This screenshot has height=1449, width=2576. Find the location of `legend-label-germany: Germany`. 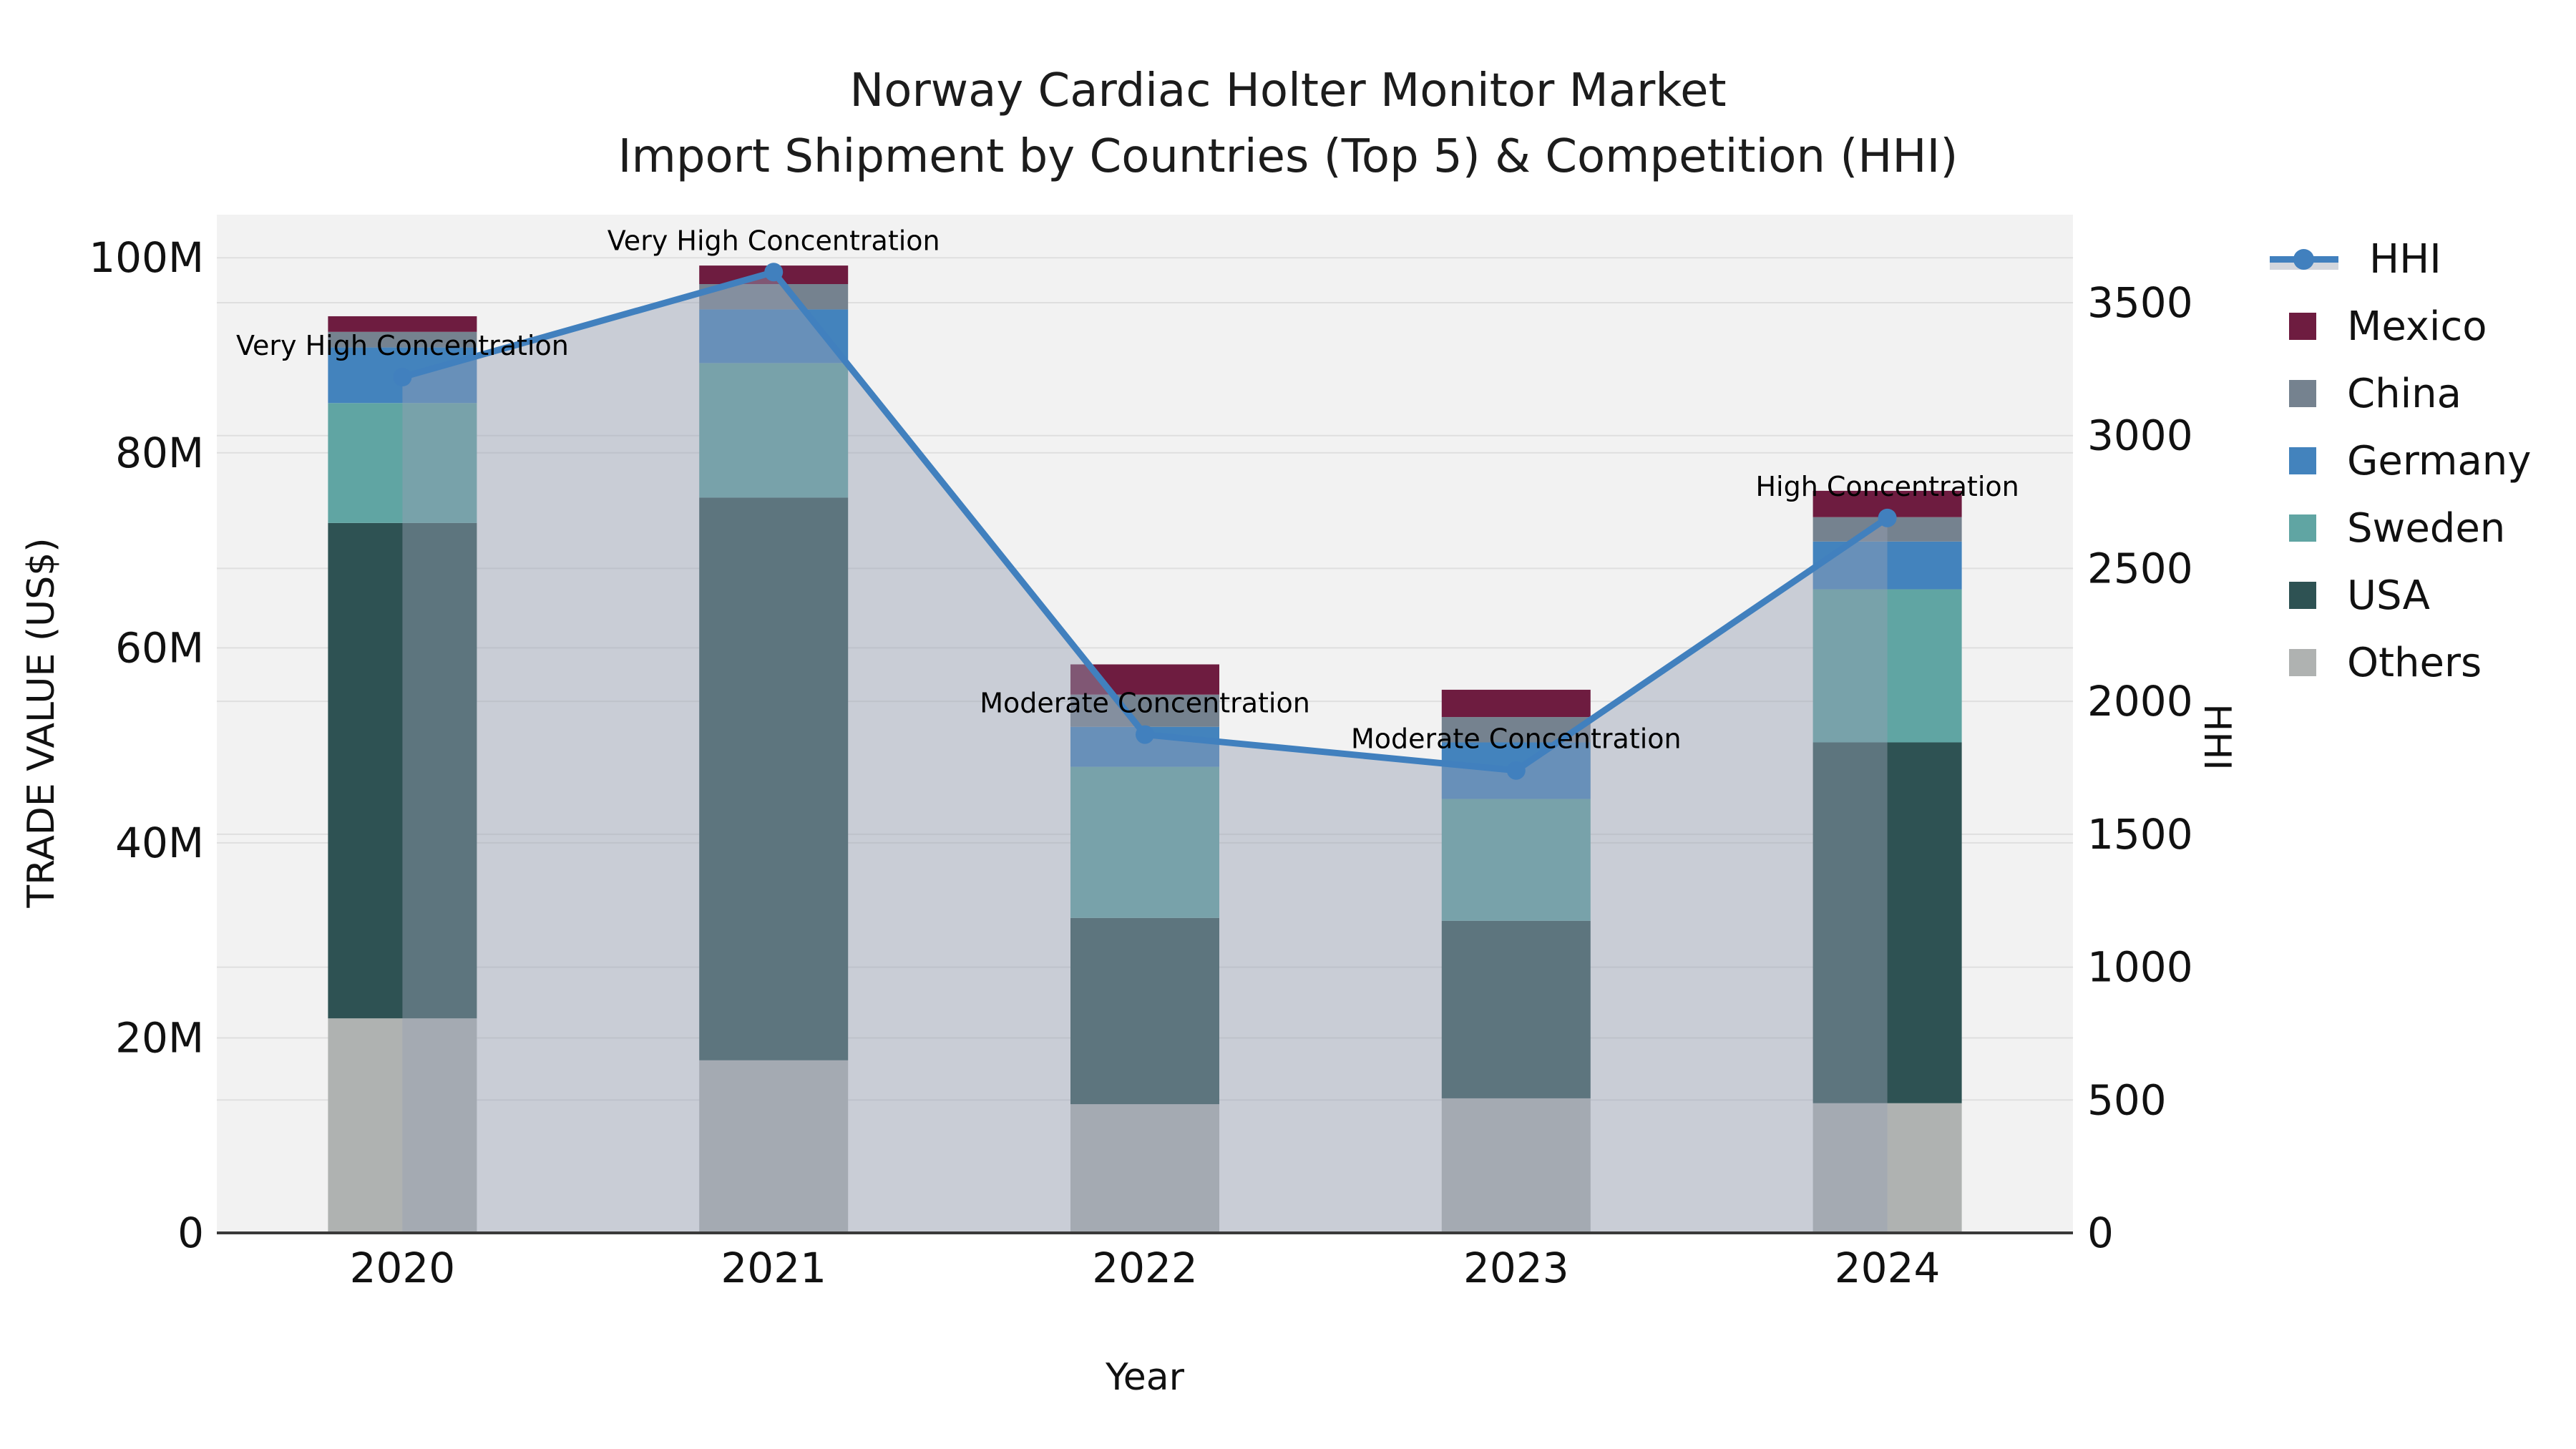

legend-label-germany: Germany is located at coordinates (2439, 460).